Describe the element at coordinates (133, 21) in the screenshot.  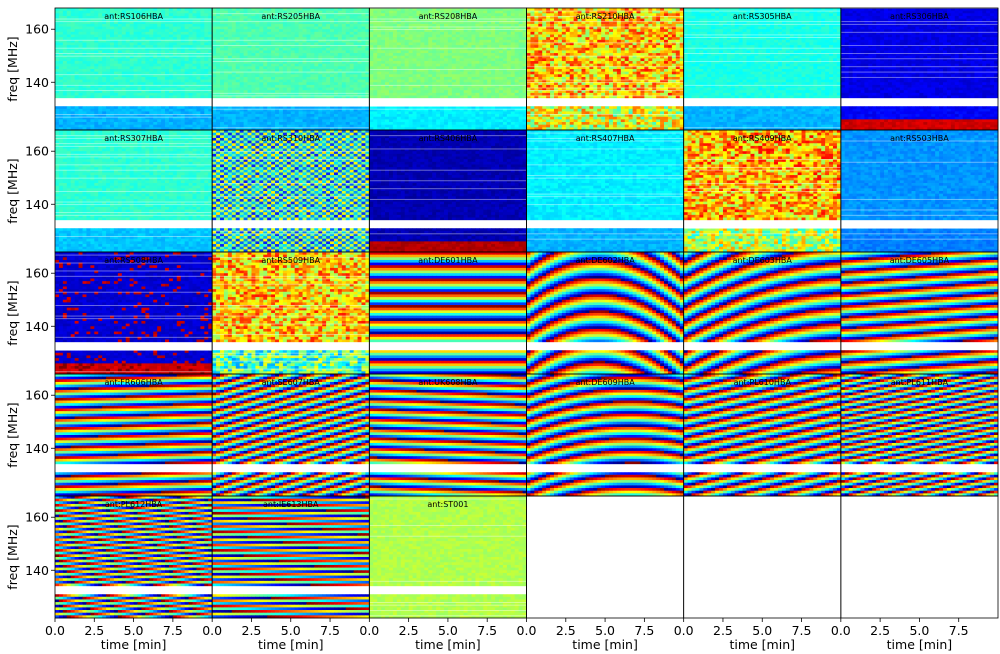
I see `flagged-channel-line` at that location.